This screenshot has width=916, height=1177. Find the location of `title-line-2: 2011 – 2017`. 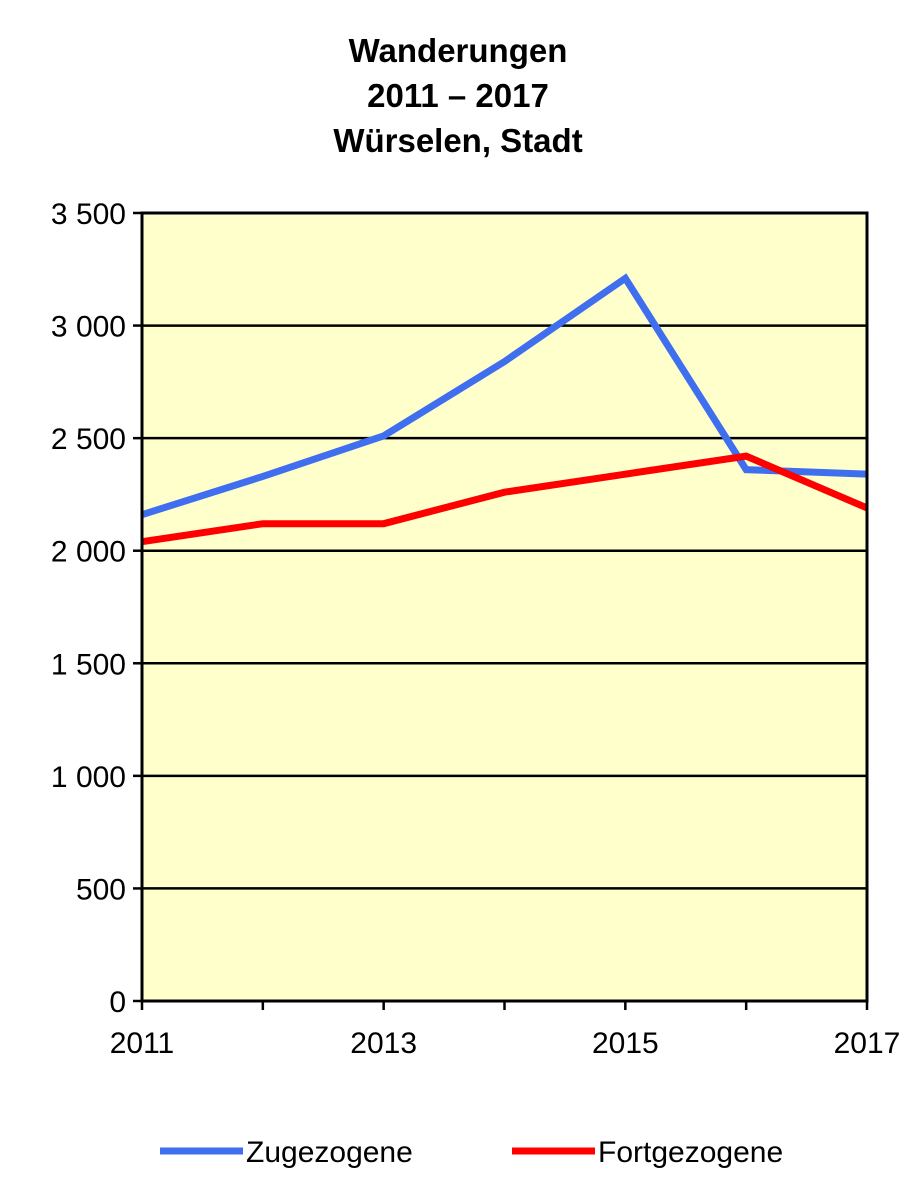

title-line-2: 2011 – 2017 is located at coordinates (458, 95).